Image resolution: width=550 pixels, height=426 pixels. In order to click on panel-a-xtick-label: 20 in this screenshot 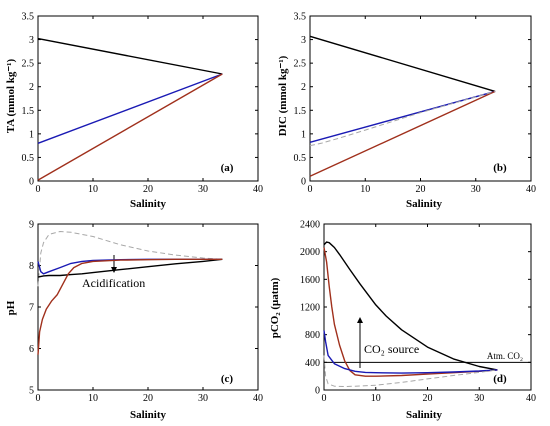, I will do `click(148, 189)`.